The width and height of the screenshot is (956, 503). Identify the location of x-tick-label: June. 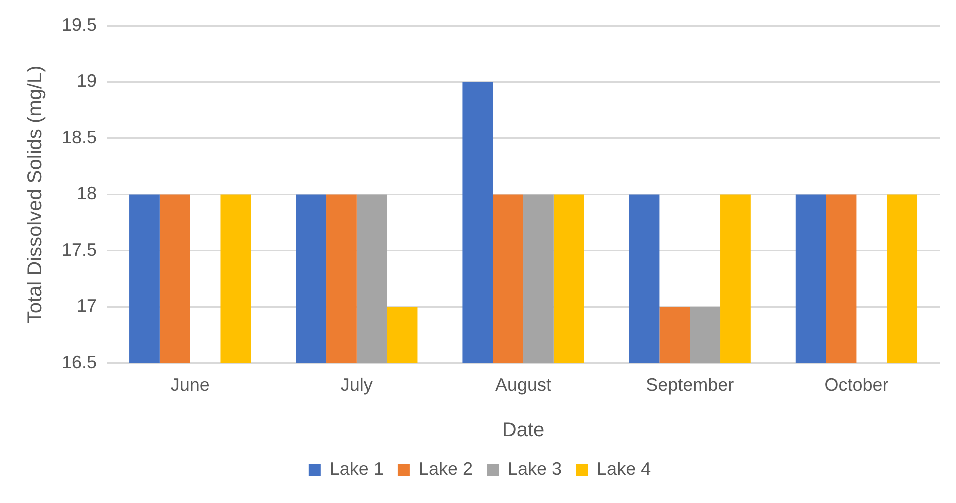
(190, 385).